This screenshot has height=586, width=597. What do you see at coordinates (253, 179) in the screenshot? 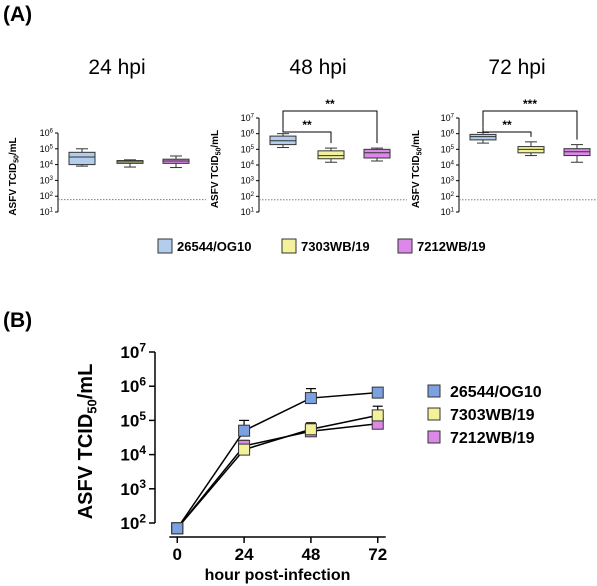
I see `y-tick-label-exp: 3` at bounding box center [253, 179].